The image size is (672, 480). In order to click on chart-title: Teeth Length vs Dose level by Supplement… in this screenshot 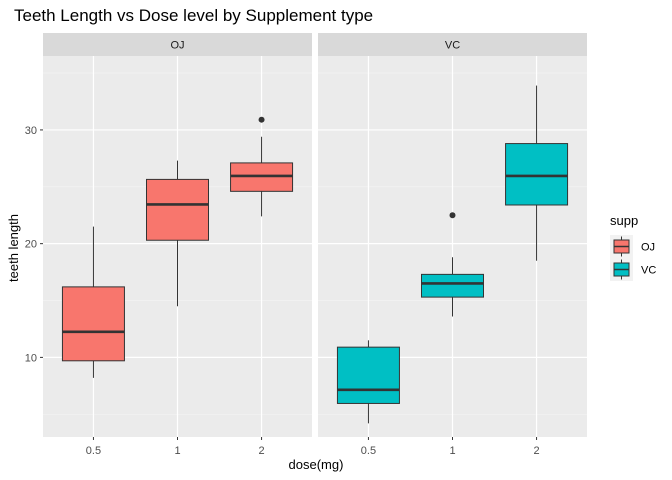, I will do `click(193, 15)`.